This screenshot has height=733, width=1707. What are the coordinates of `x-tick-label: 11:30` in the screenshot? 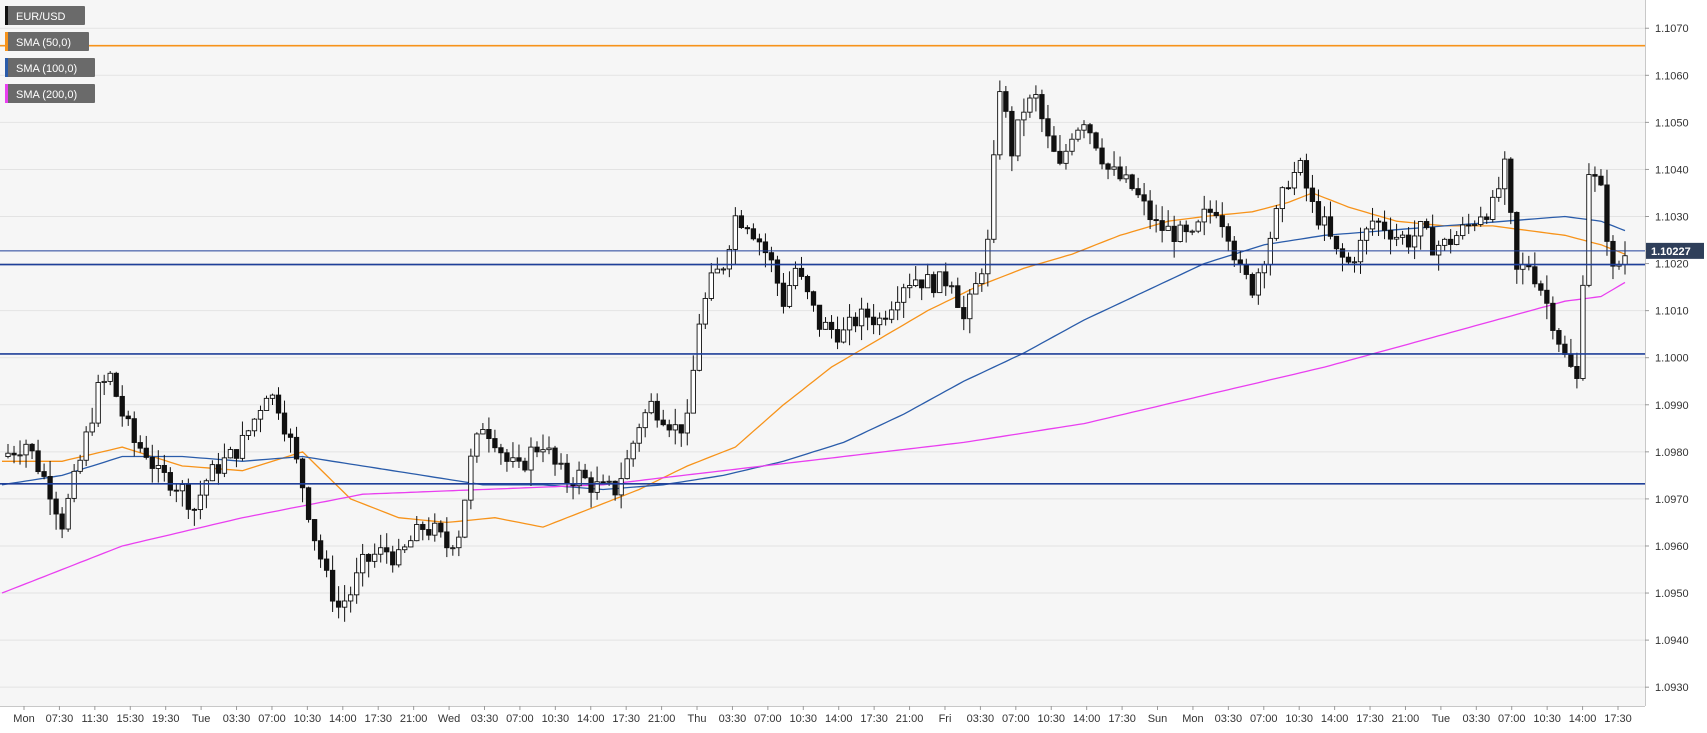 It's located at (94, 719).